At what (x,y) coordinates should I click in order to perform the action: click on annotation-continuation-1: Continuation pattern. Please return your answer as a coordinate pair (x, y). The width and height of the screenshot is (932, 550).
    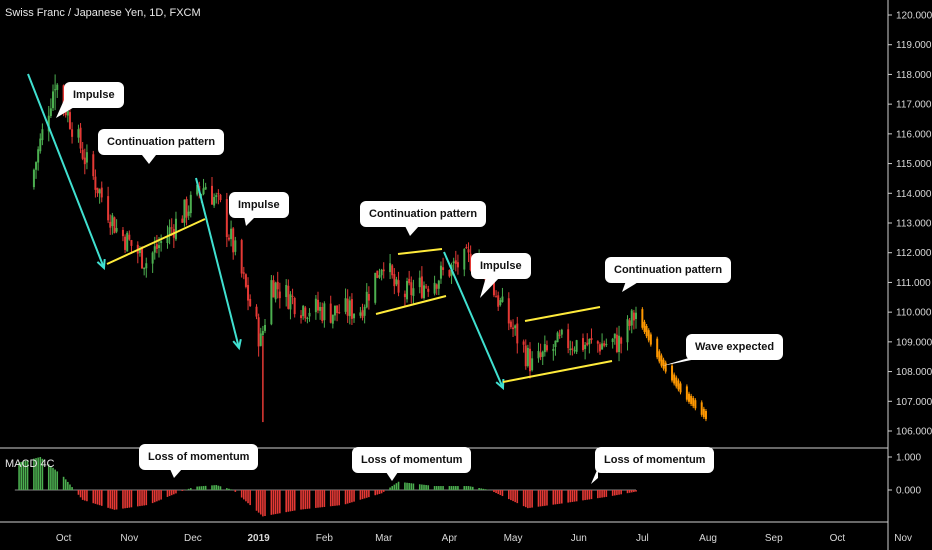
    Looking at the image, I should click on (161, 142).